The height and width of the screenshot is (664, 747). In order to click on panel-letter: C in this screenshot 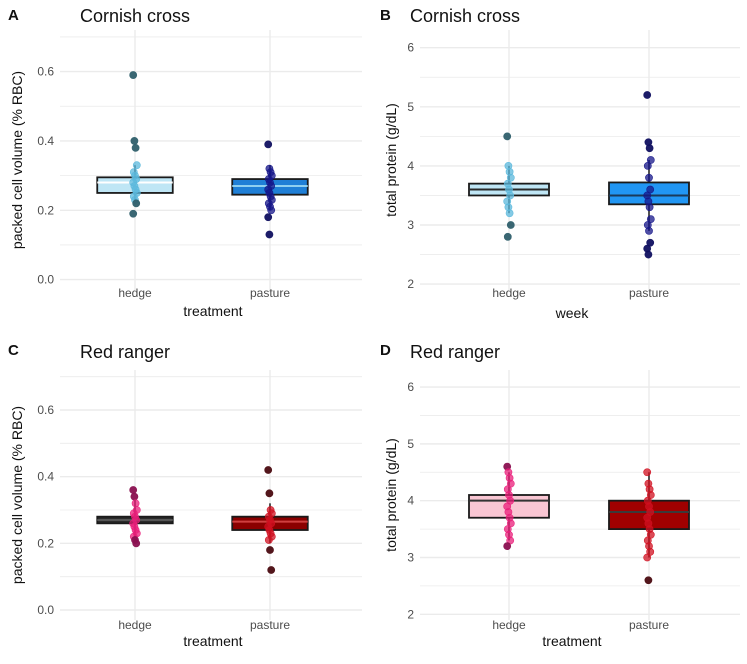, I will do `click(13, 350)`.